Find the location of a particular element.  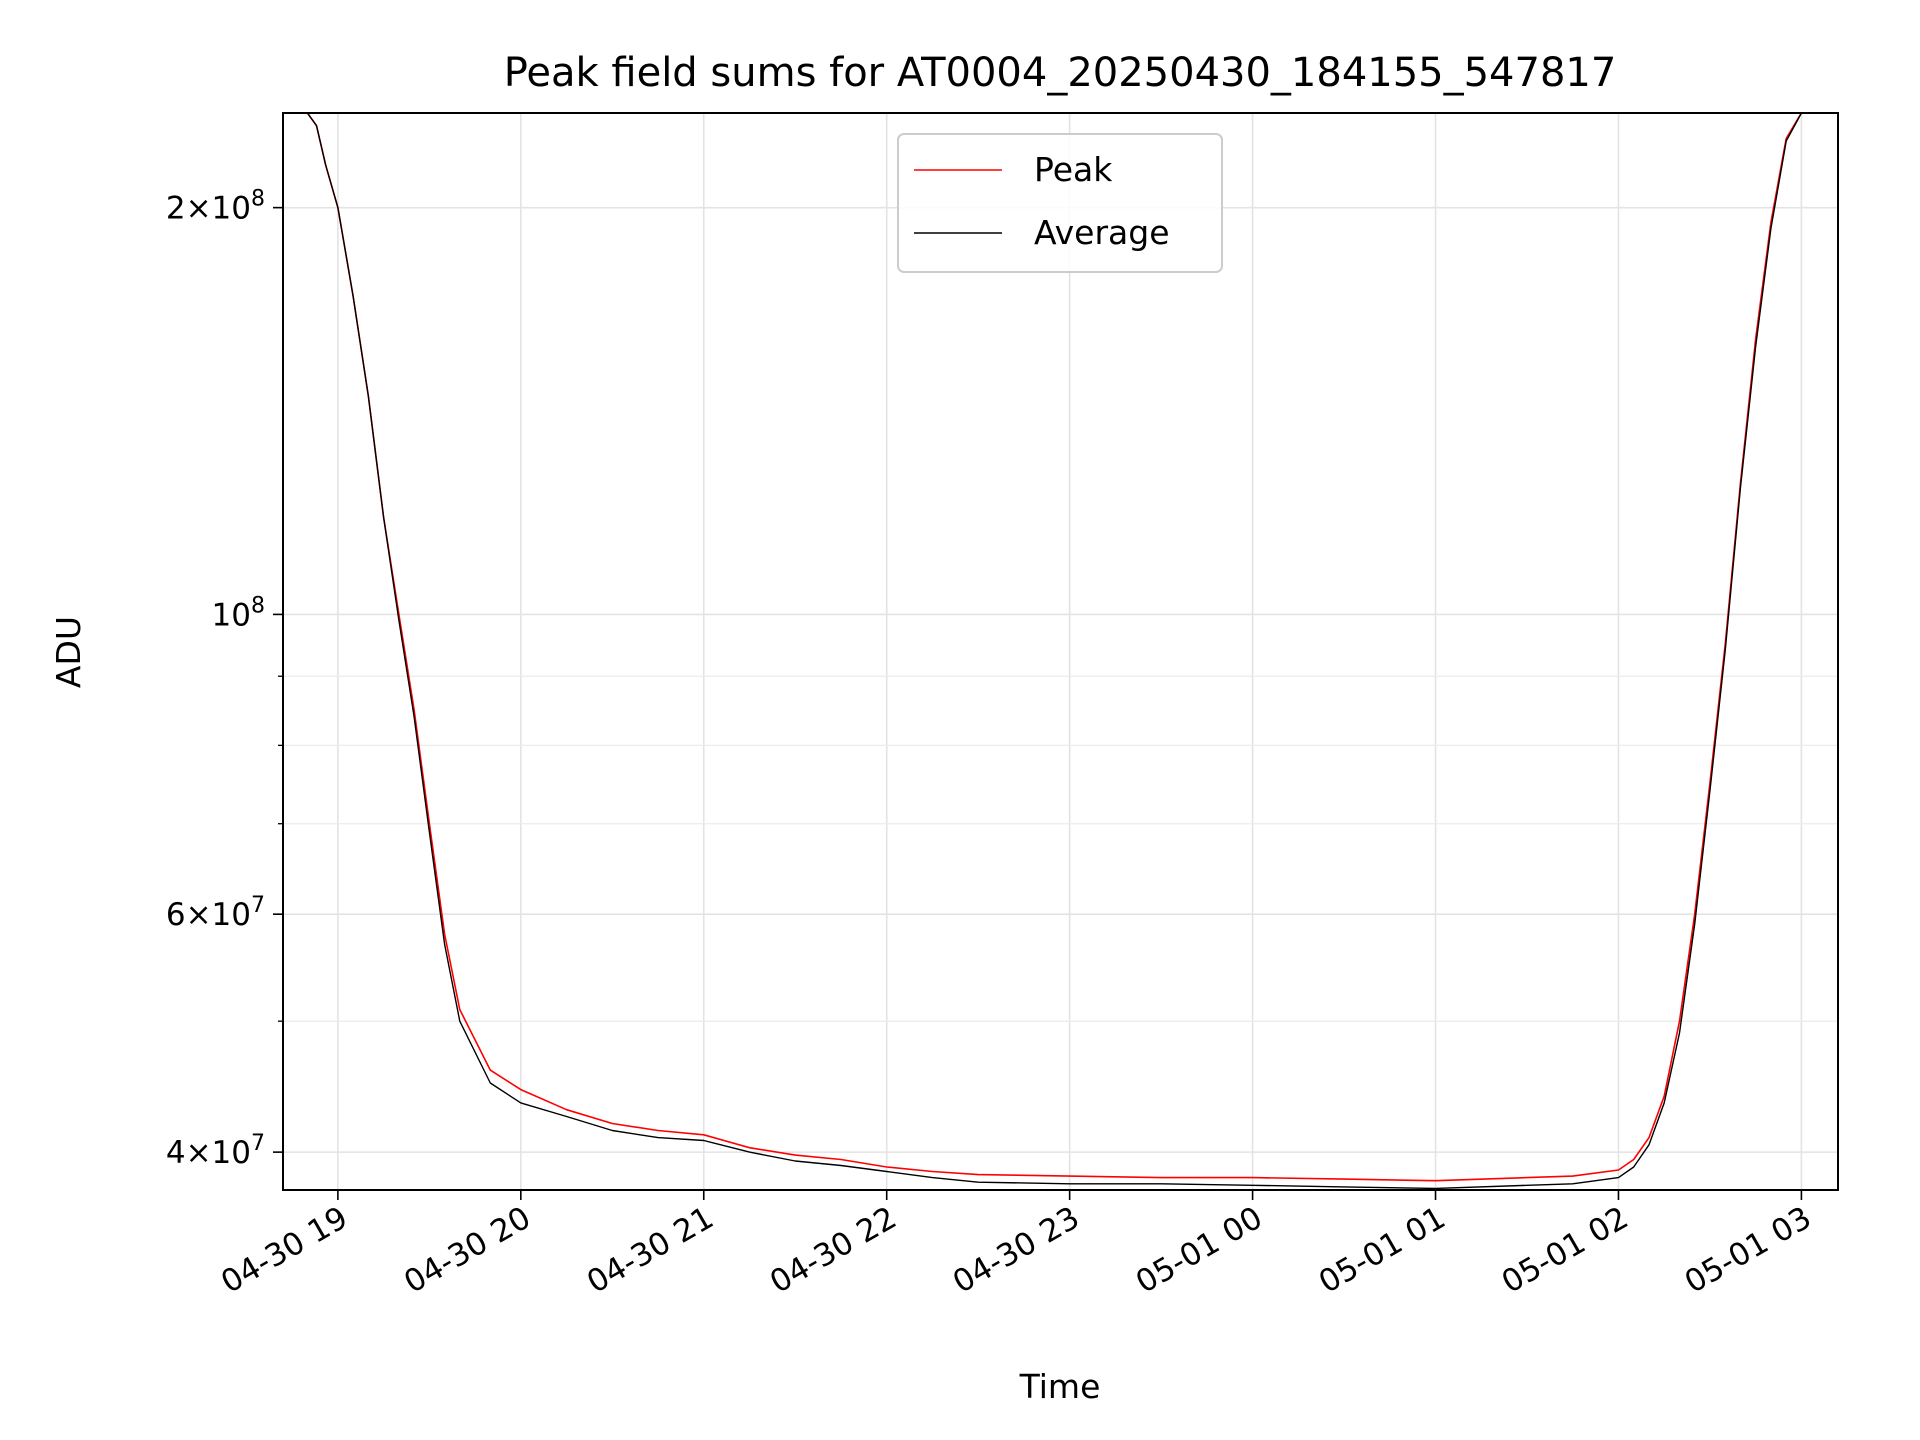

legend-box is located at coordinates (1060, 203).